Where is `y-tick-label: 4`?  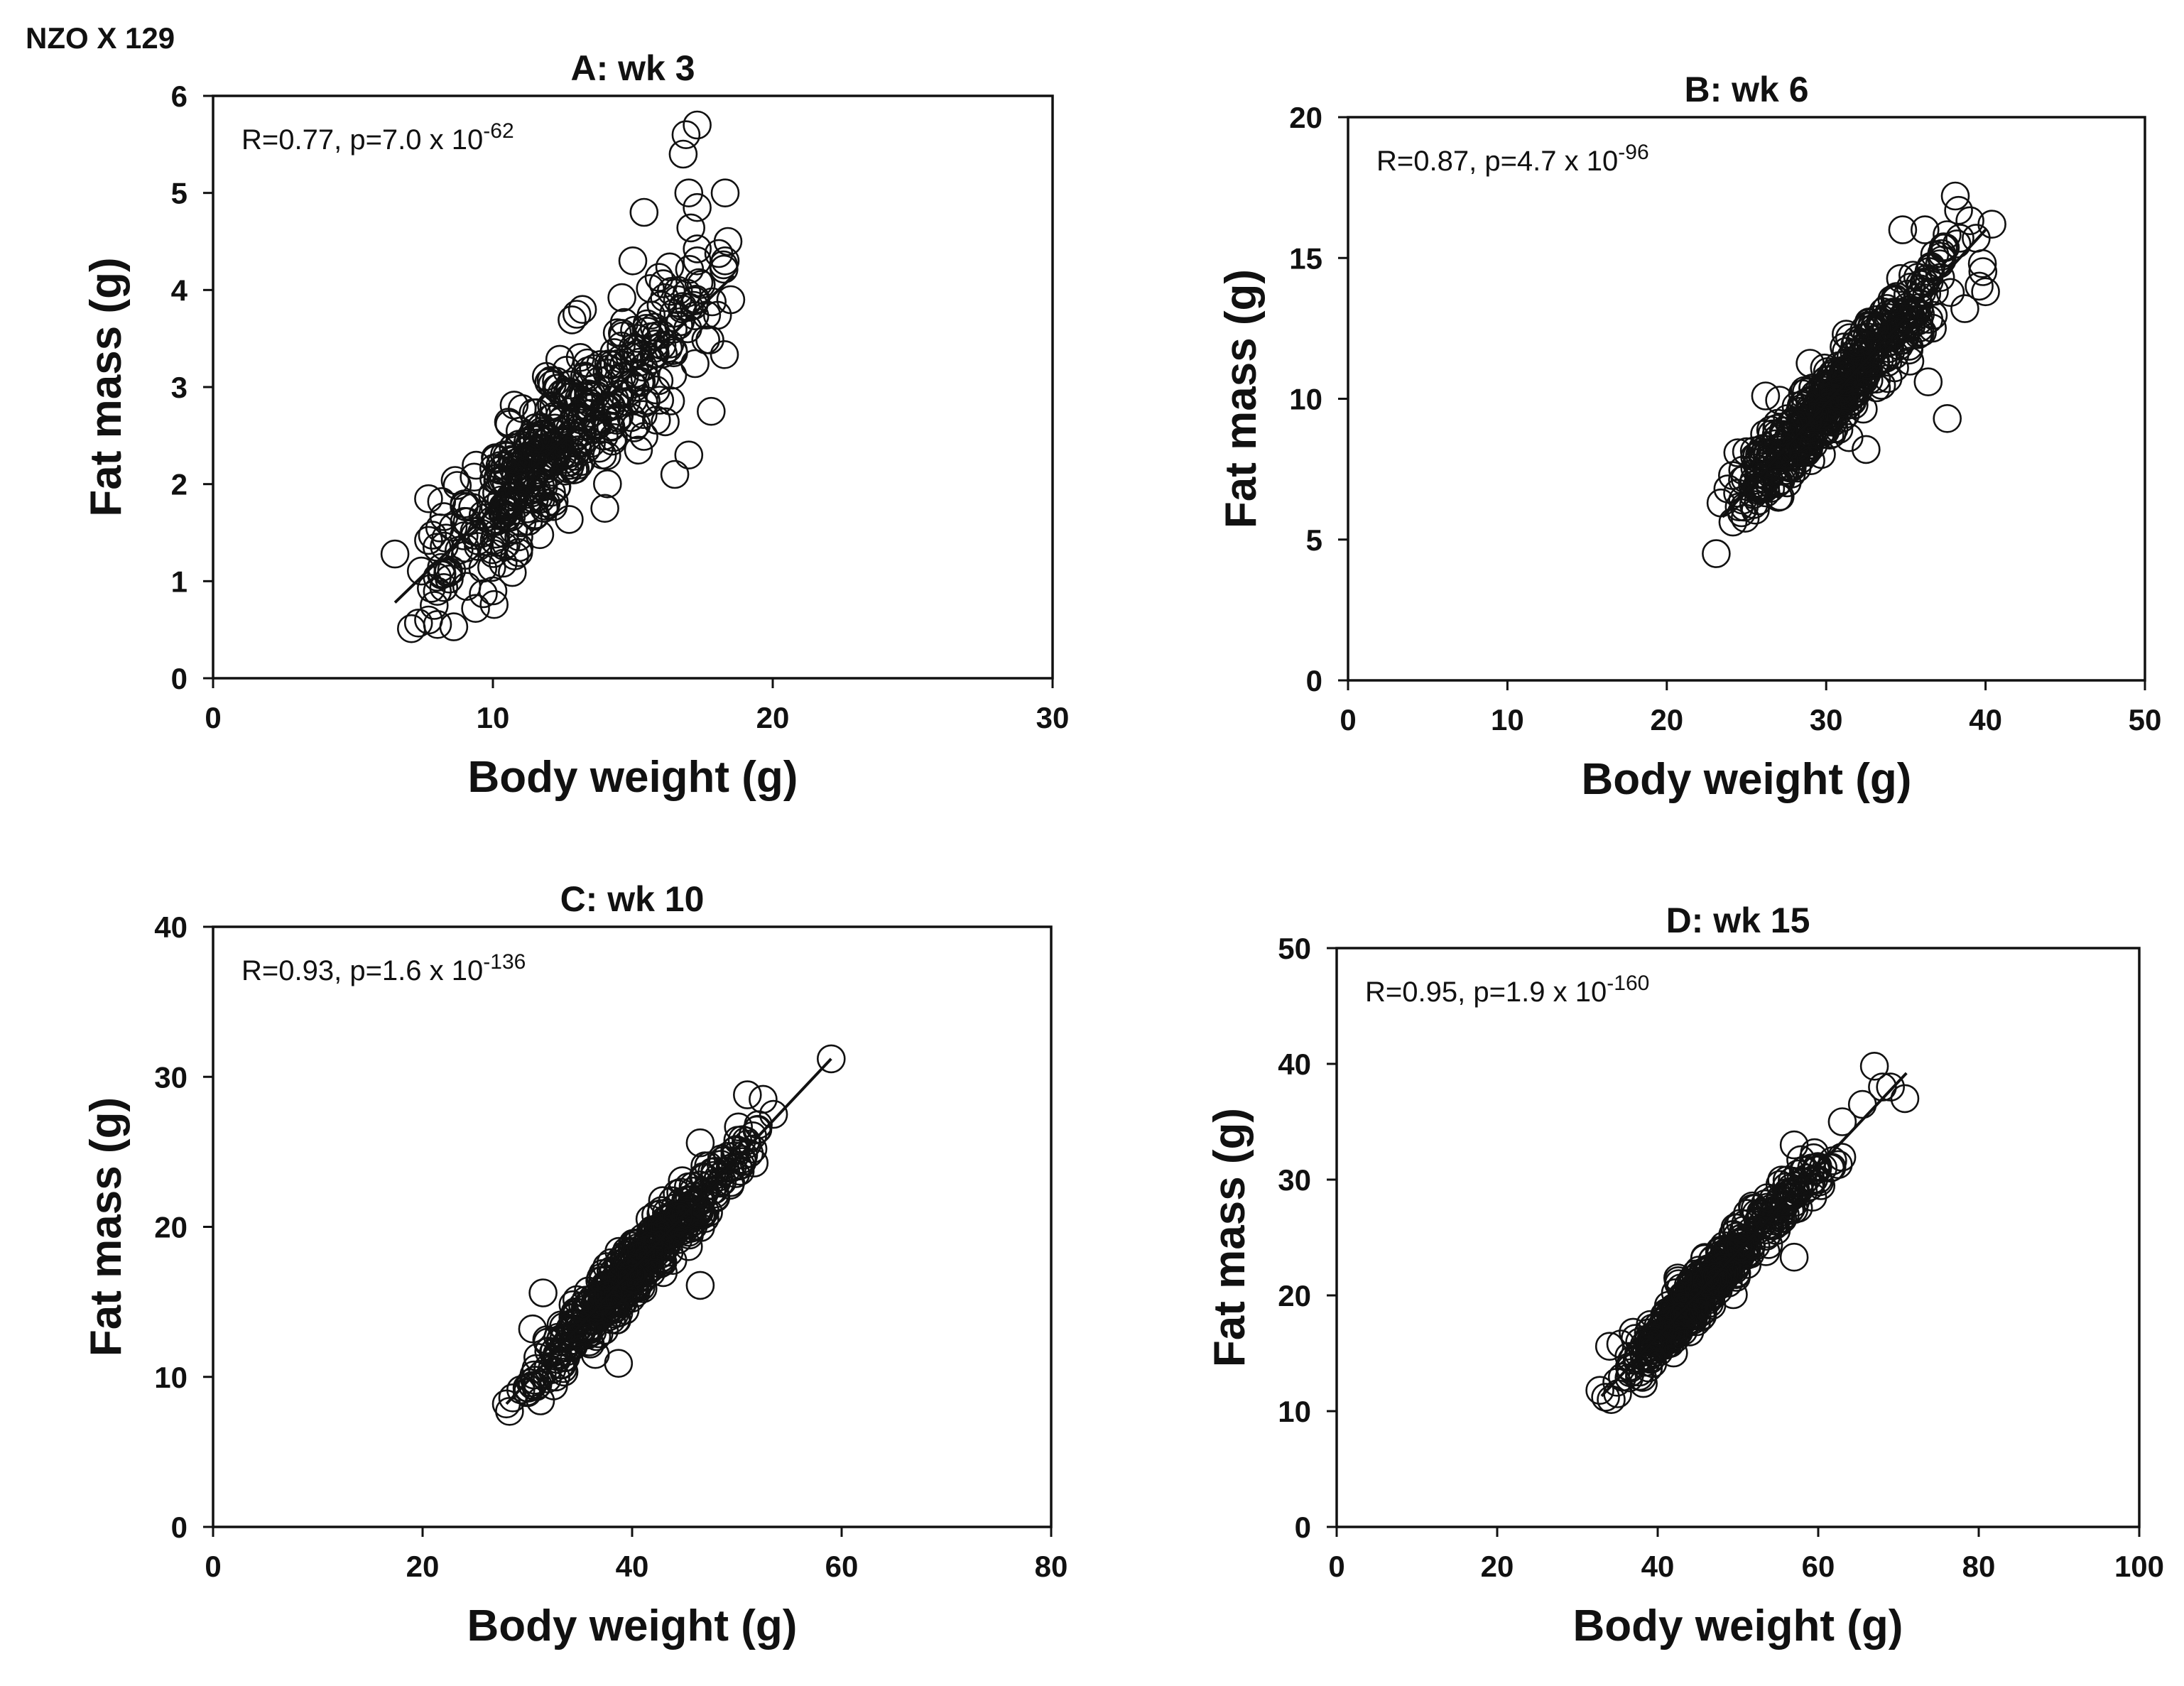
y-tick-label: 4 is located at coordinates (179, 290).